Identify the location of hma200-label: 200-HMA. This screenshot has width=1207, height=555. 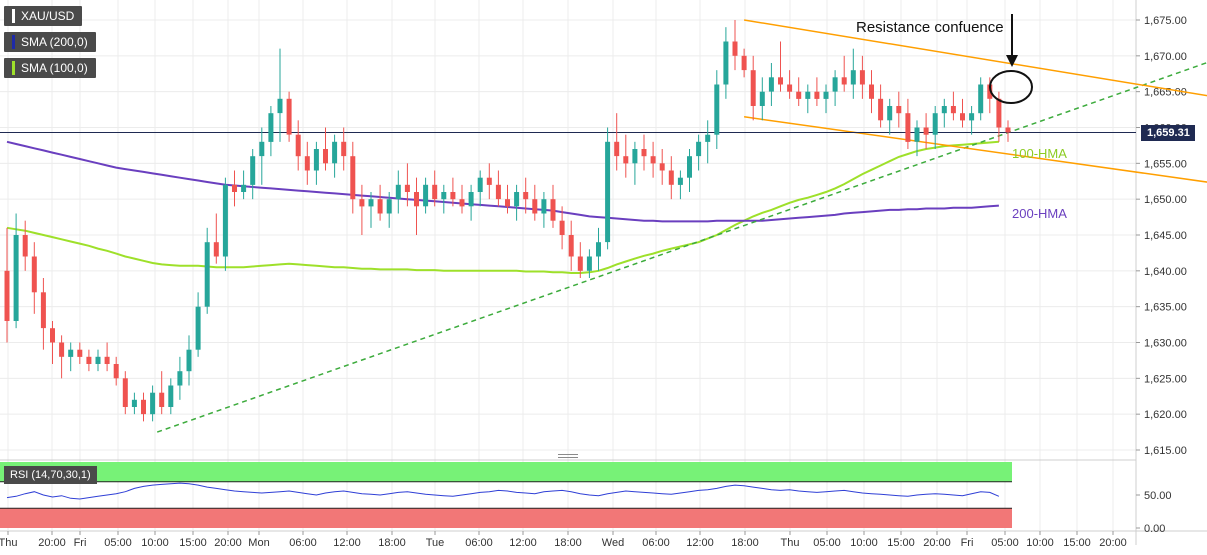
(1039, 213).